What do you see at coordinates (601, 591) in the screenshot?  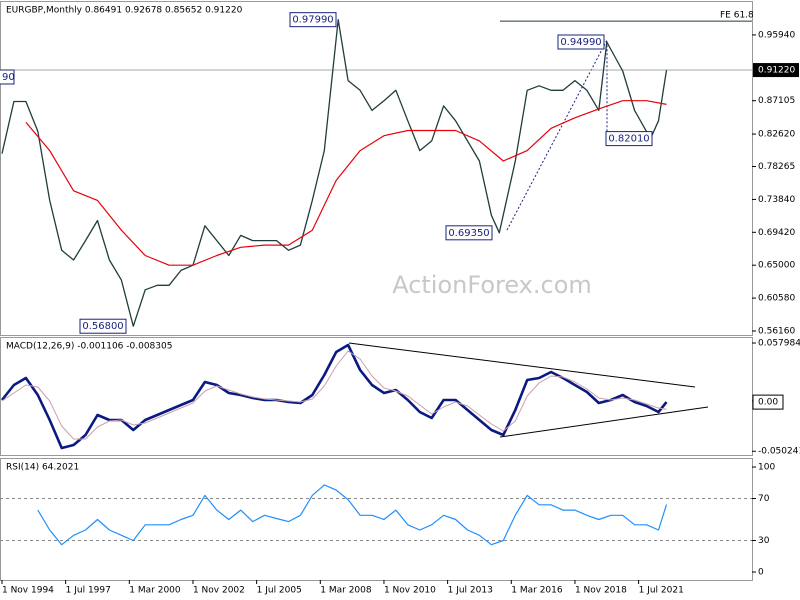 I see `x-tick-label: 1 Nov 2018` at bounding box center [601, 591].